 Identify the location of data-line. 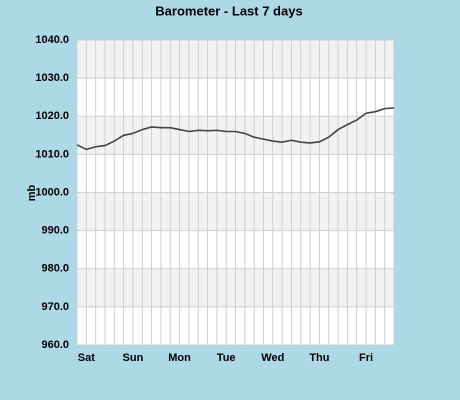
(235, 129).